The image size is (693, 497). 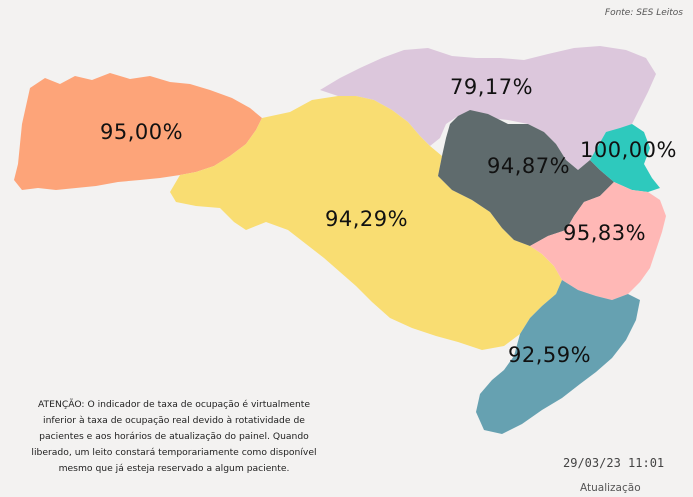 I want to click on region-foz-itajai, so click(x=625, y=158).